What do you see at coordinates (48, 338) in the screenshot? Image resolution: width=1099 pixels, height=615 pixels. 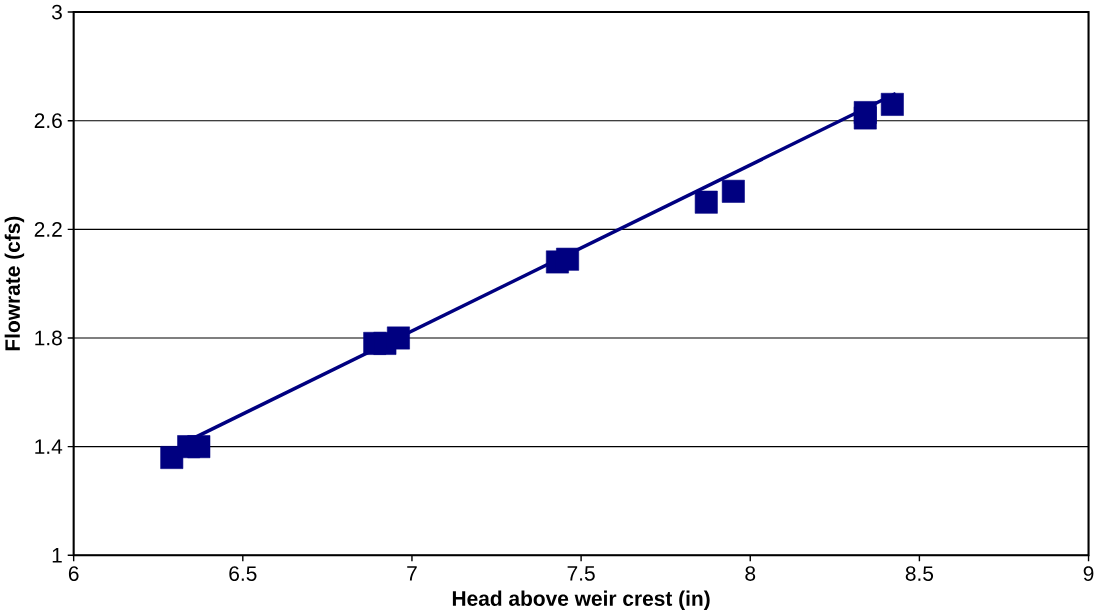 I see `y-tick-label: 1.8` at bounding box center [48, 338].